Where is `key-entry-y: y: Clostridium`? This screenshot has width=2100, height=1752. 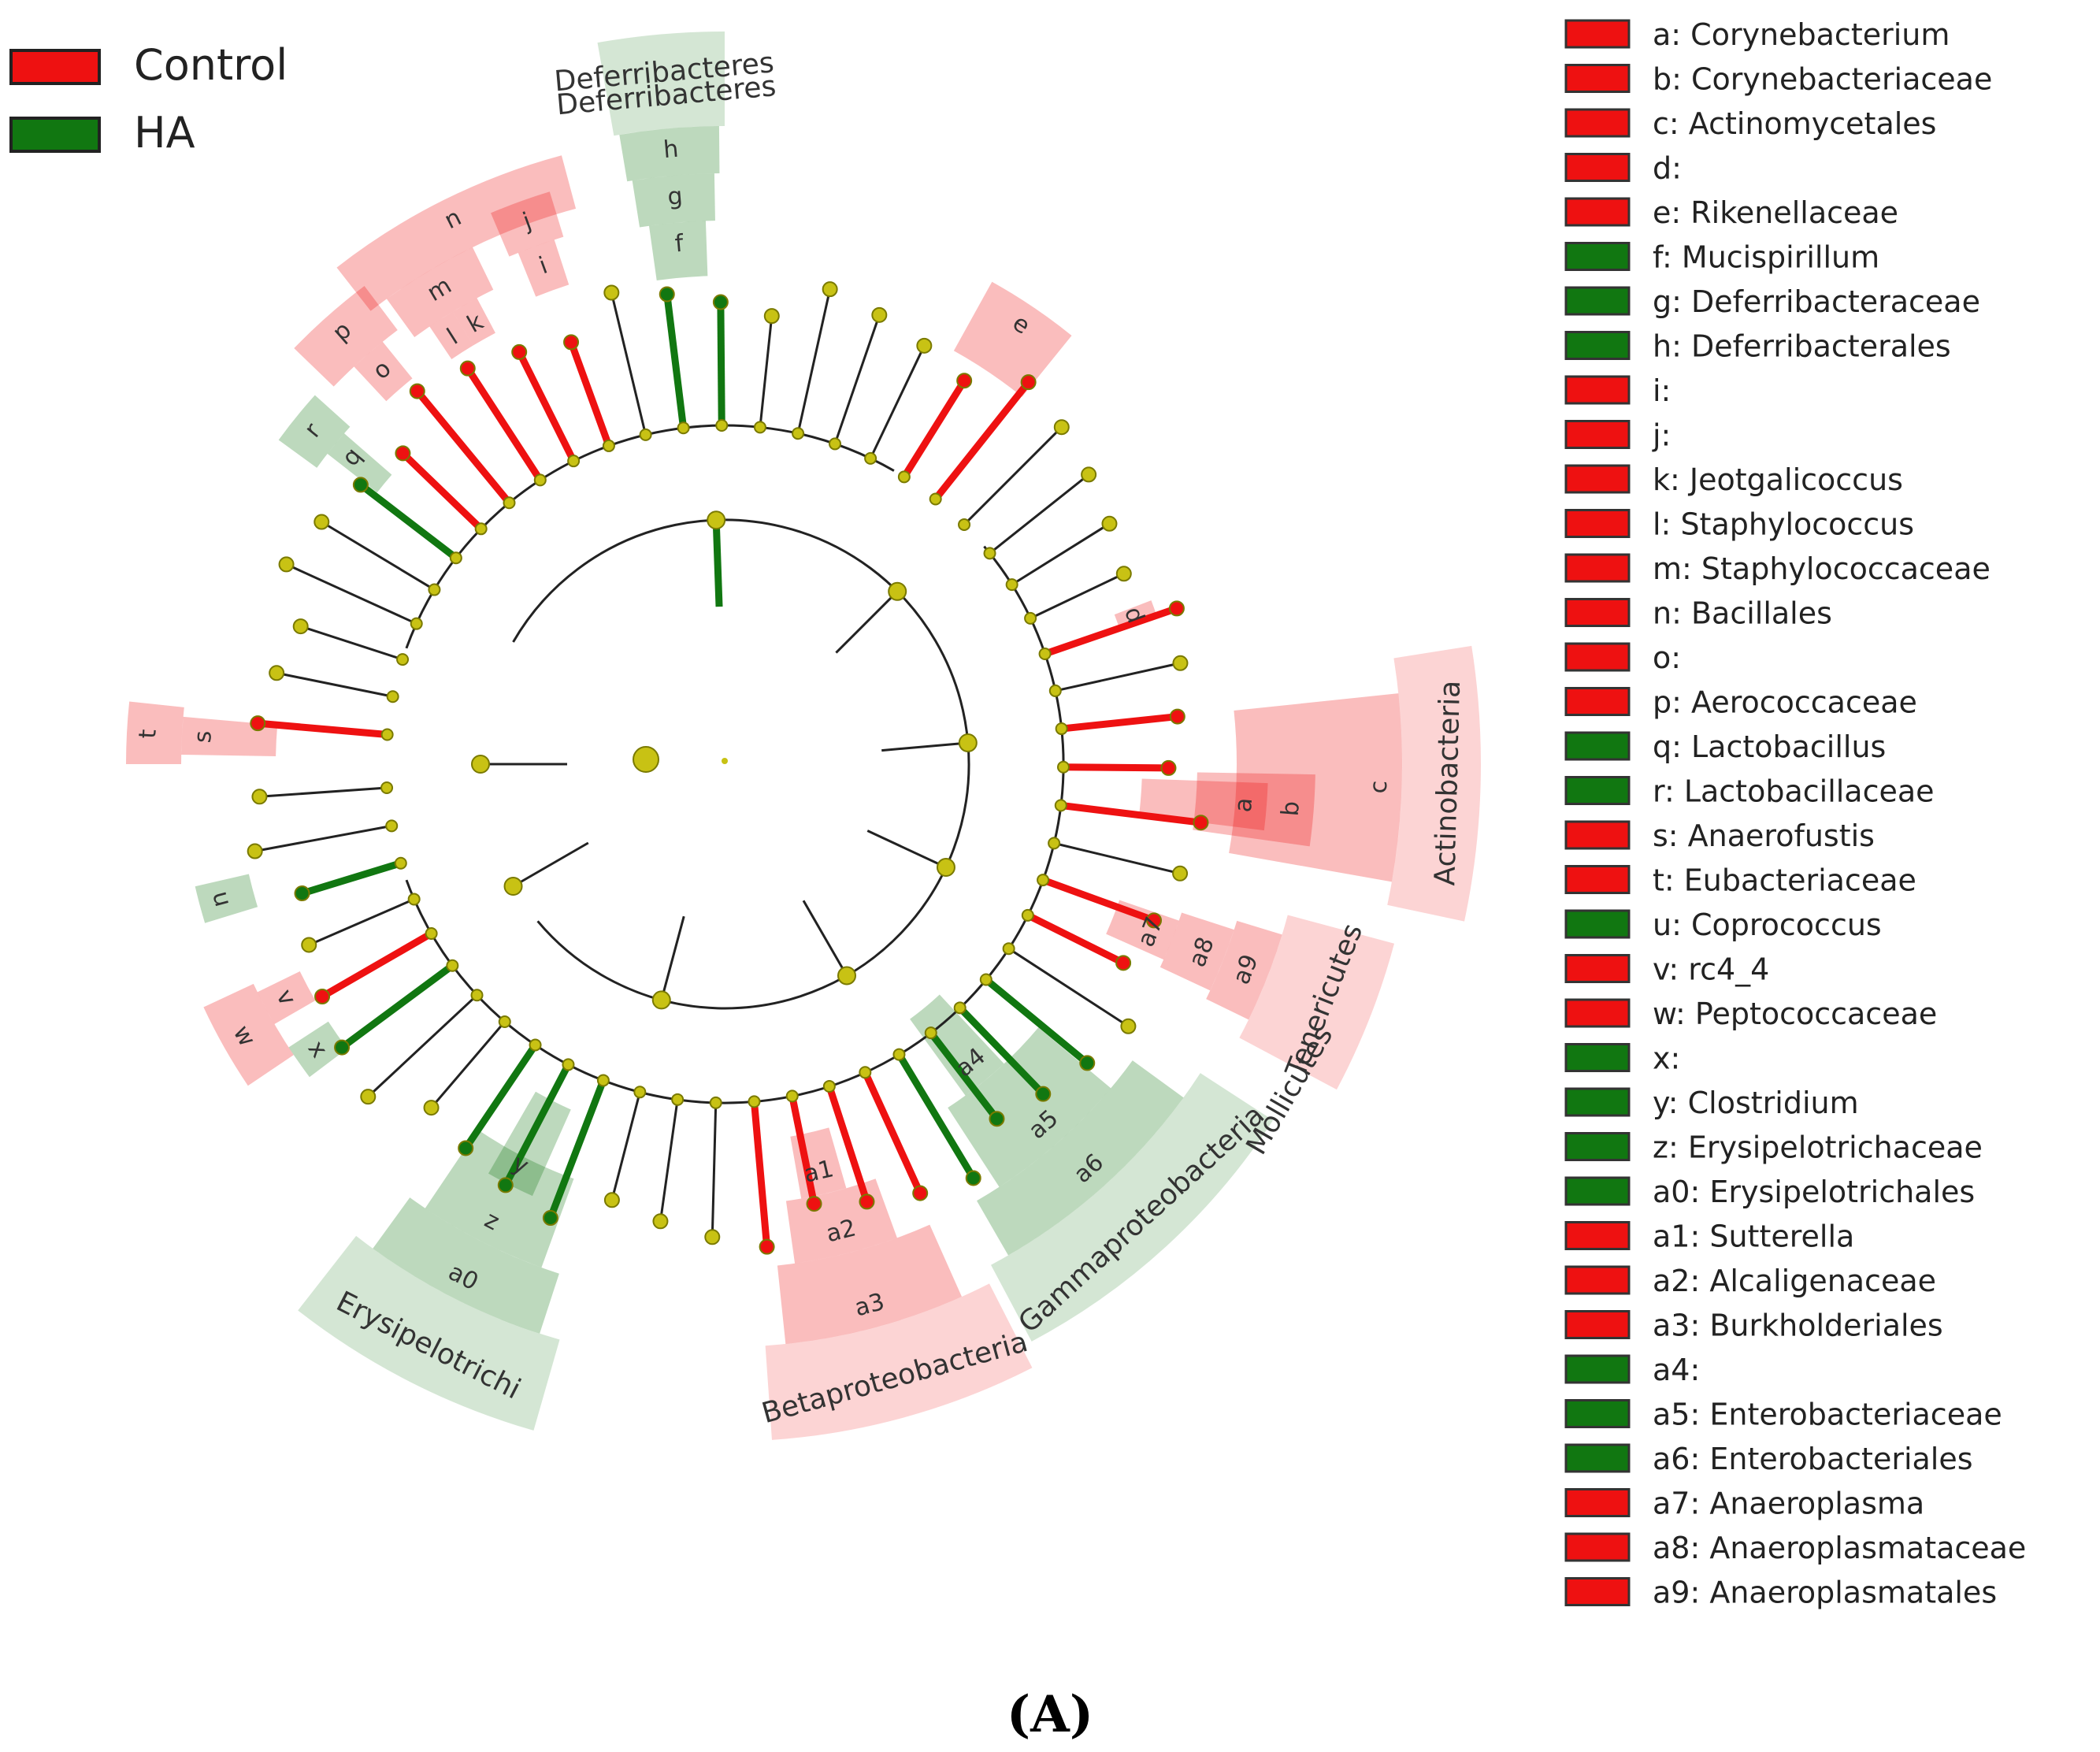 key-entry-y: y: Clostridium is located at coordinates (1756, 1103).